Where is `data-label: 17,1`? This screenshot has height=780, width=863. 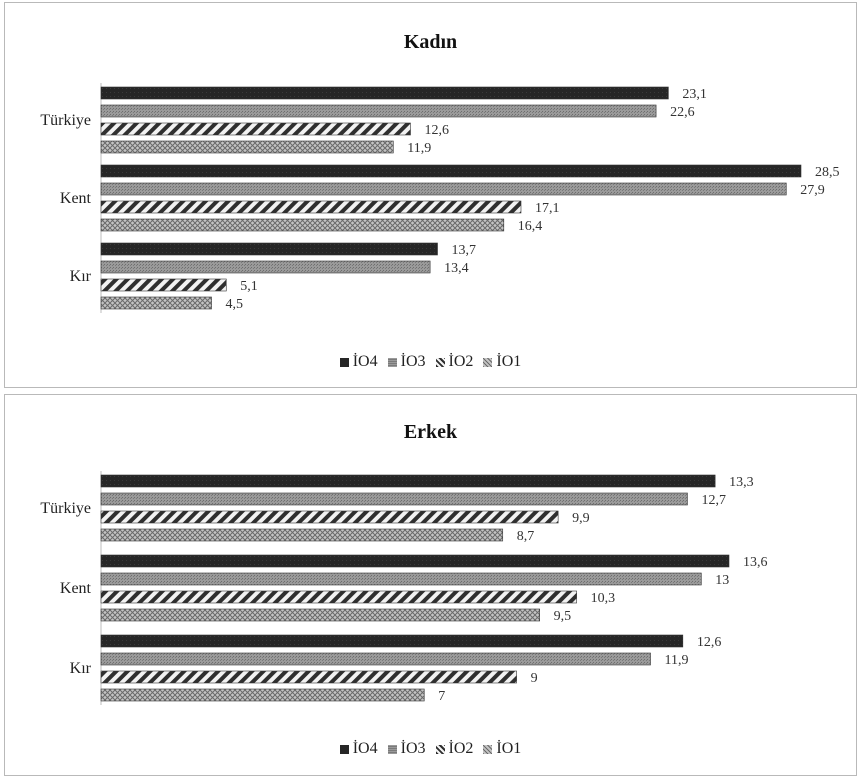 data-label: 17,1 is located at coordinates (547, 208).